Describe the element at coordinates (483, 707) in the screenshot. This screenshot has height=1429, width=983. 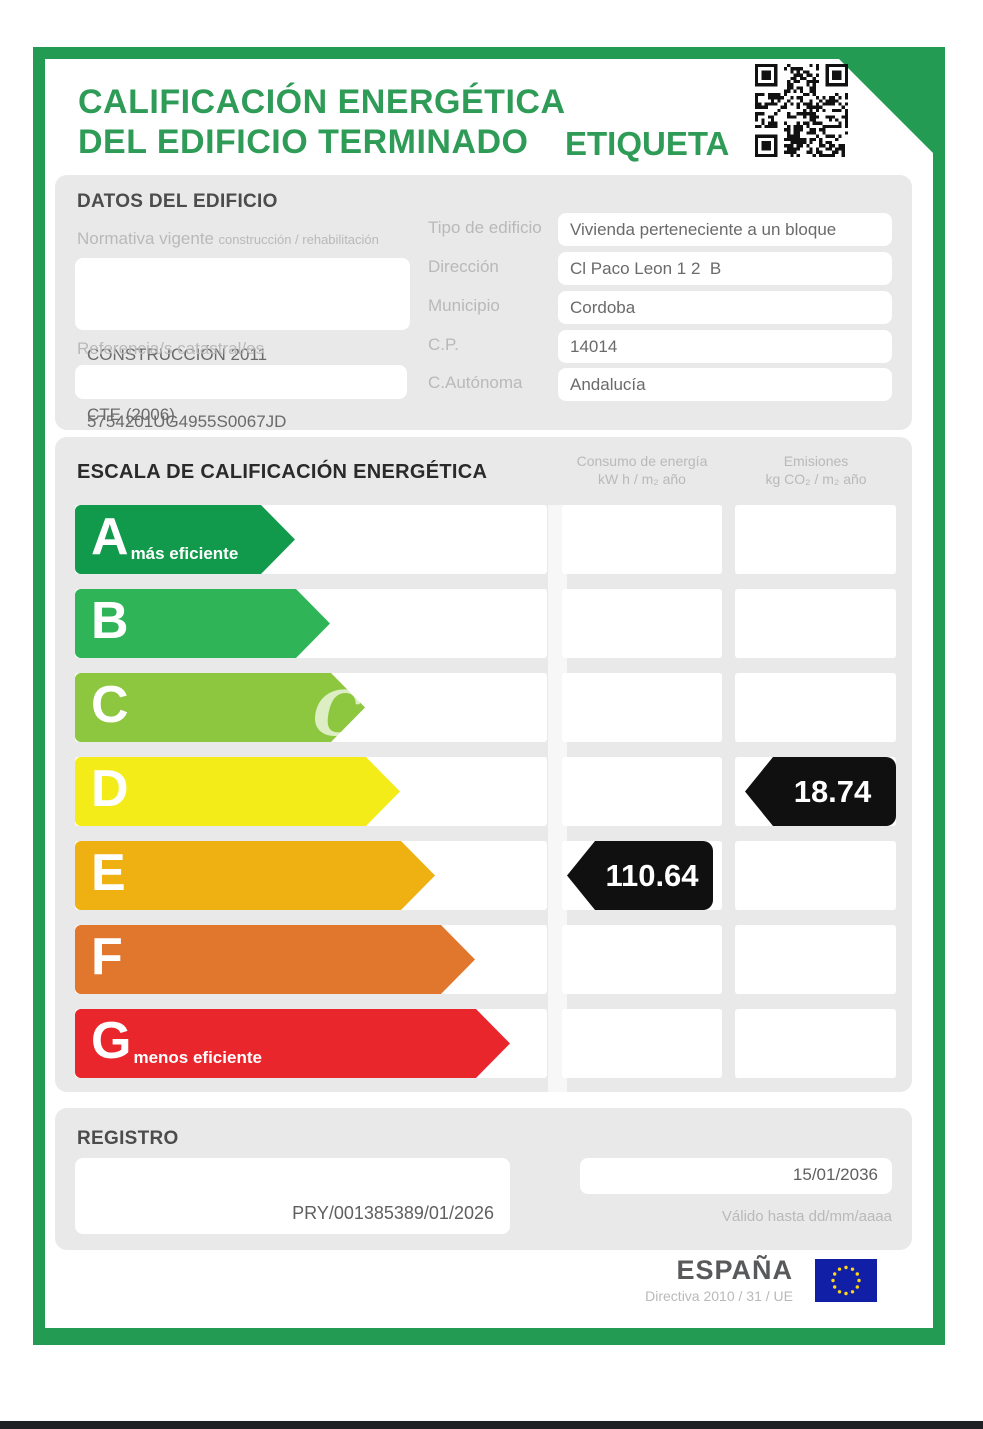
I see `scale-row-c: C` at that location.